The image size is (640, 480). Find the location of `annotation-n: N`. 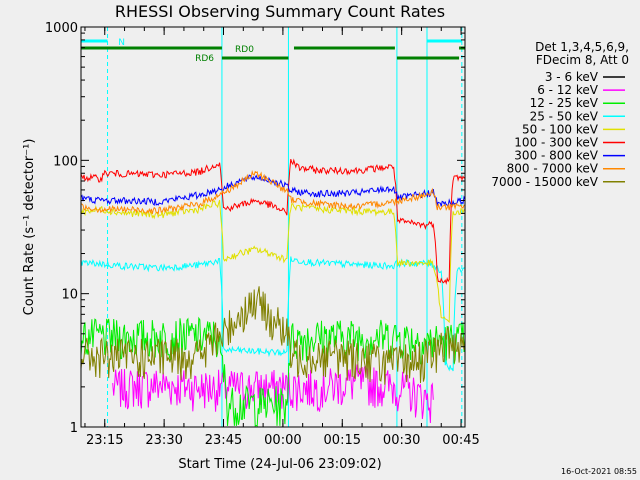

annotation-n: N is located at coordinates (121, 43).